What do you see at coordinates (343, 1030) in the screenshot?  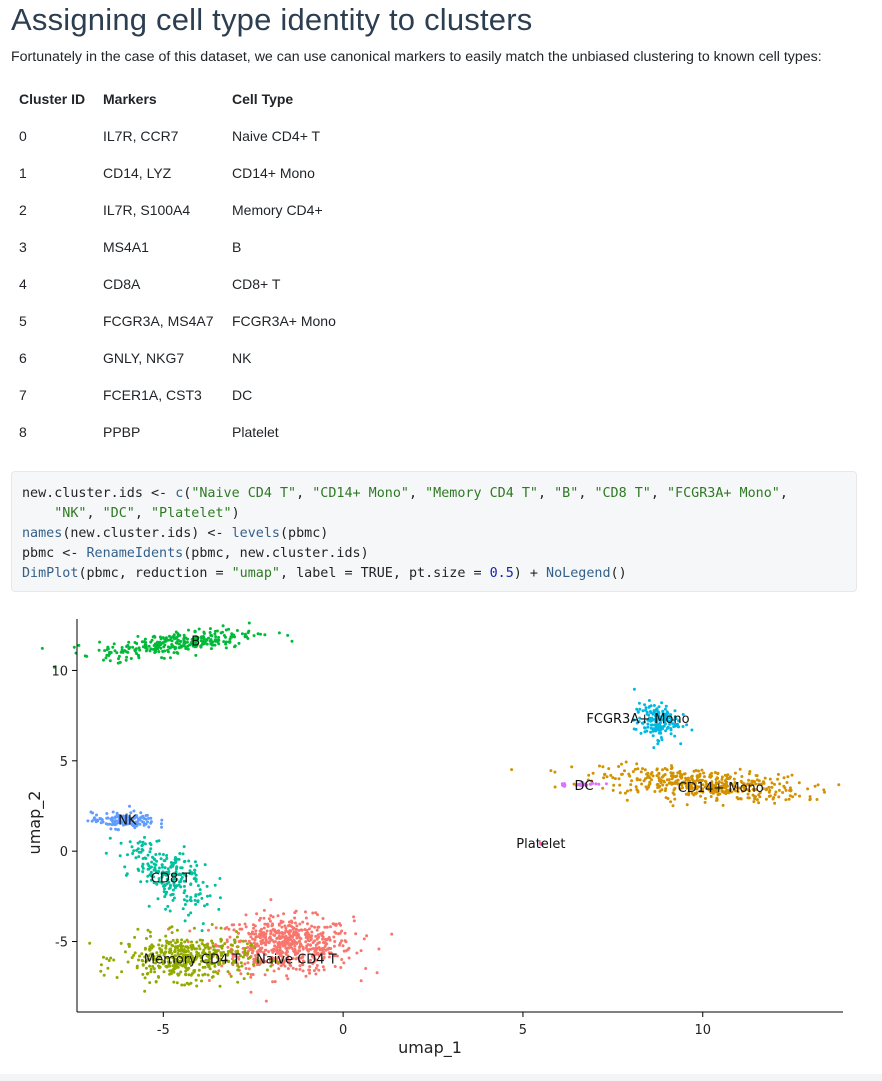 I see `x-tick-label: 0` at bounding box center [343, 1030].